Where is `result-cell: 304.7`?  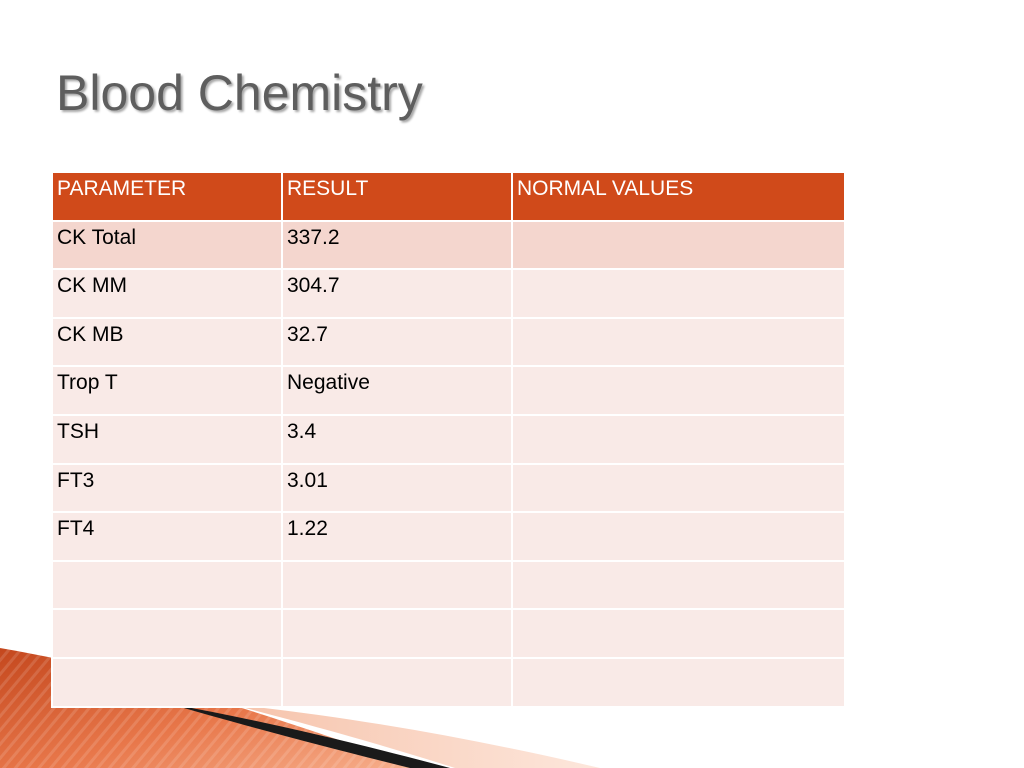 result-cell: 304.7 is located at coordinates (397, 293).